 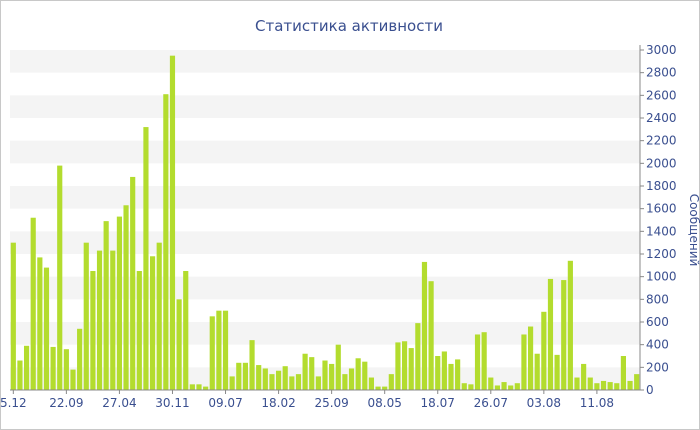 I want to click on y-tick-label: 2600, so click(x=661, y=95).